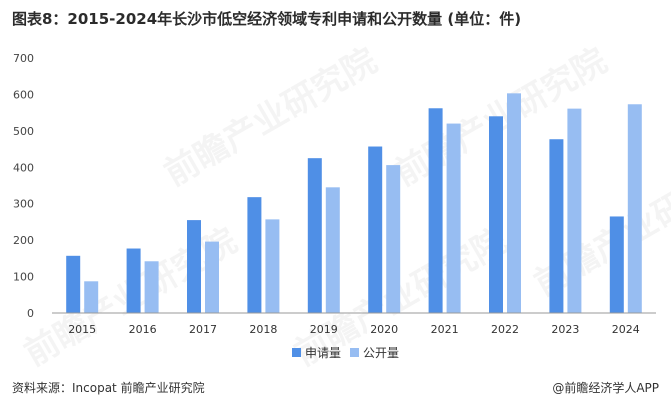 Image resolution: width=671 pixels, height=408 pixels. What do you see at coordinates (514, 203) in the screenshot?
I see `bar-publish-2022` at bounding box center [514, 203].